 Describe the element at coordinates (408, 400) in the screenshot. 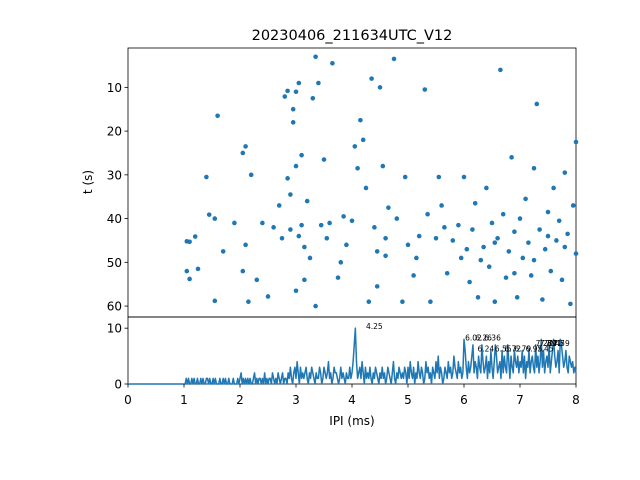

I see `histogram-x-tick-label: 5` at that location.